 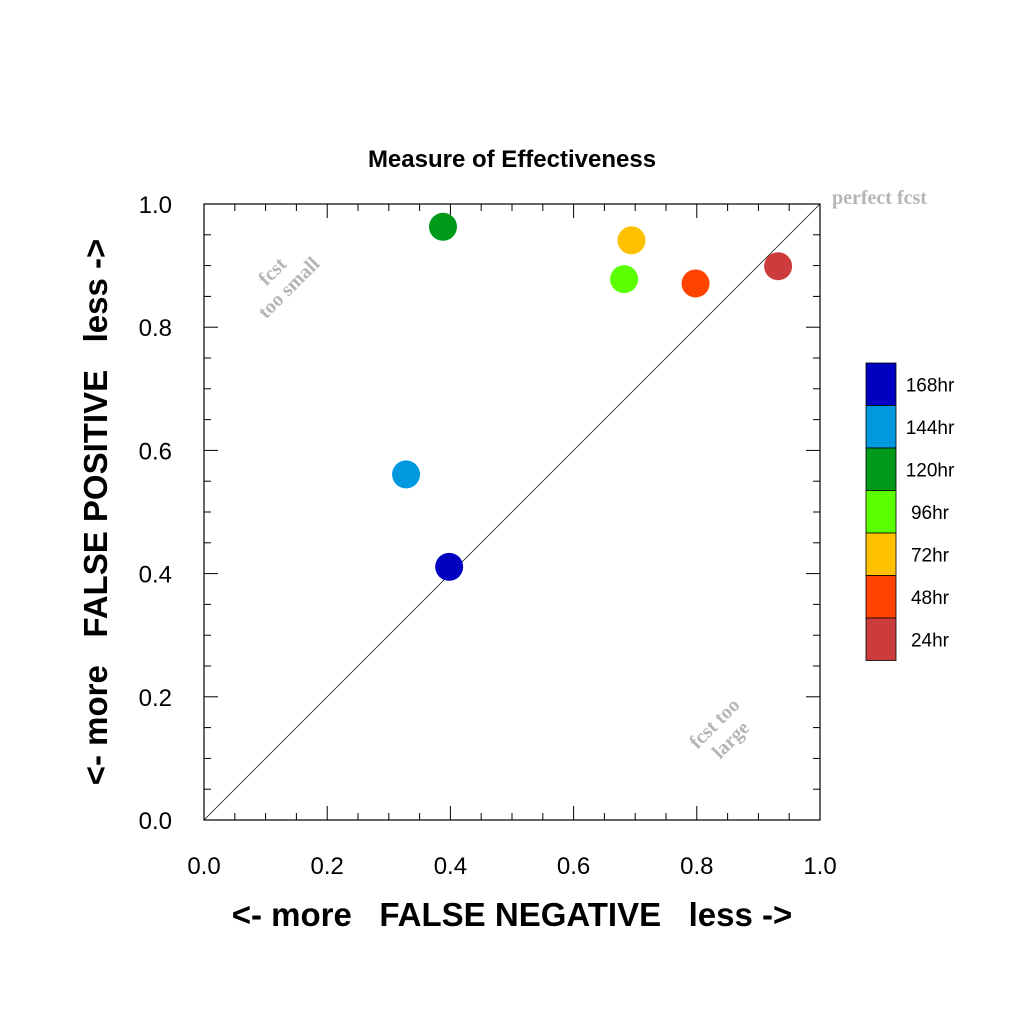 I want to click on perfect-forecast-annotation: perfect fcst, so click(x=879, y=198).